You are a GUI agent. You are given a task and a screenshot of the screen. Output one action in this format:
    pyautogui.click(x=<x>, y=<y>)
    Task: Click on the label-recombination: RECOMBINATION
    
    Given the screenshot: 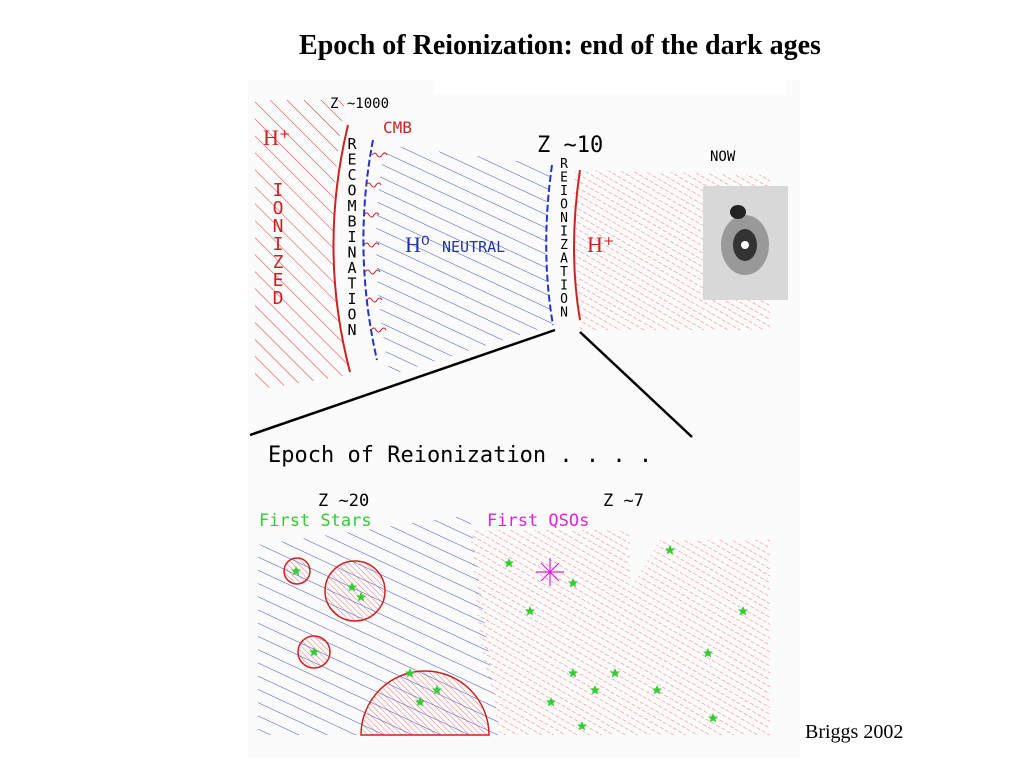 What is the action you would take?
    pyautogui.click(x=352, y=236)
    